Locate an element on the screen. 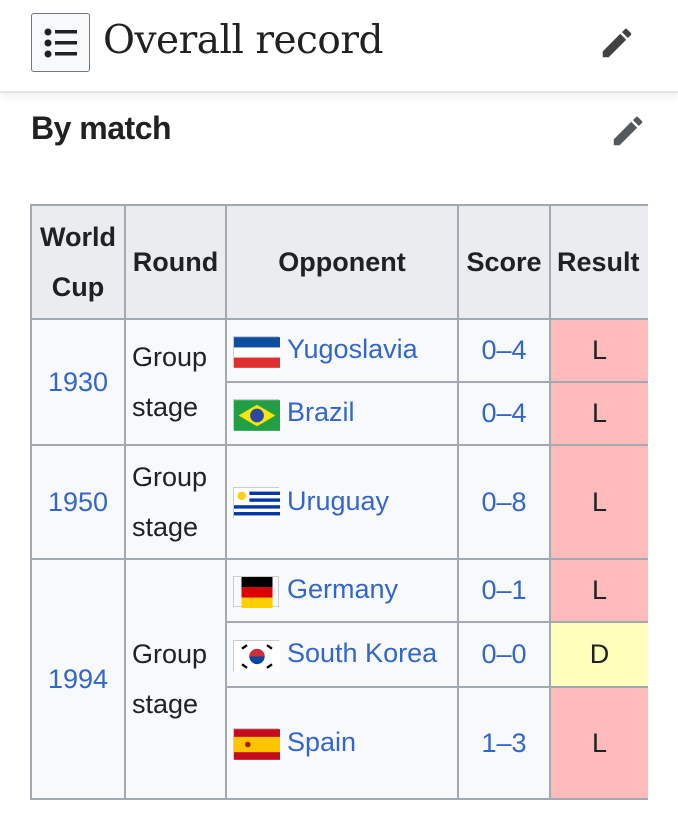  score-link: 0–8 is located at coordinates (504, 501).